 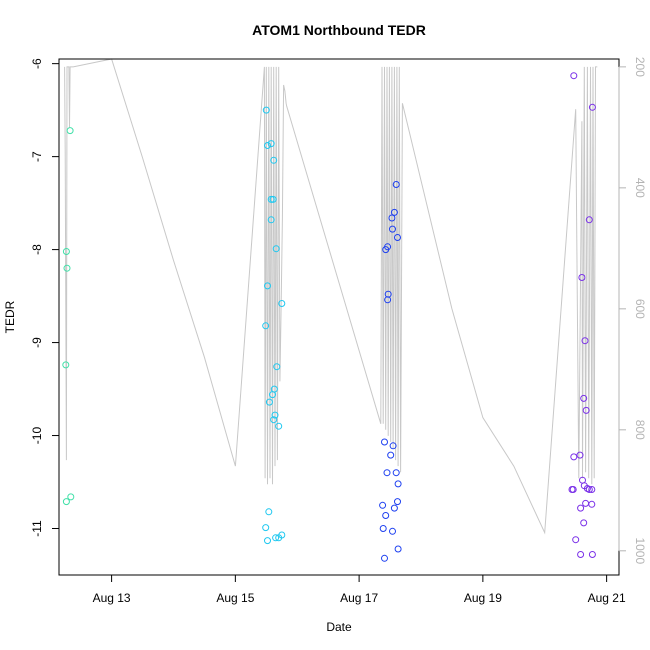 I want to click on x-tick-label: Aug 19, so click(x=483, y=598).